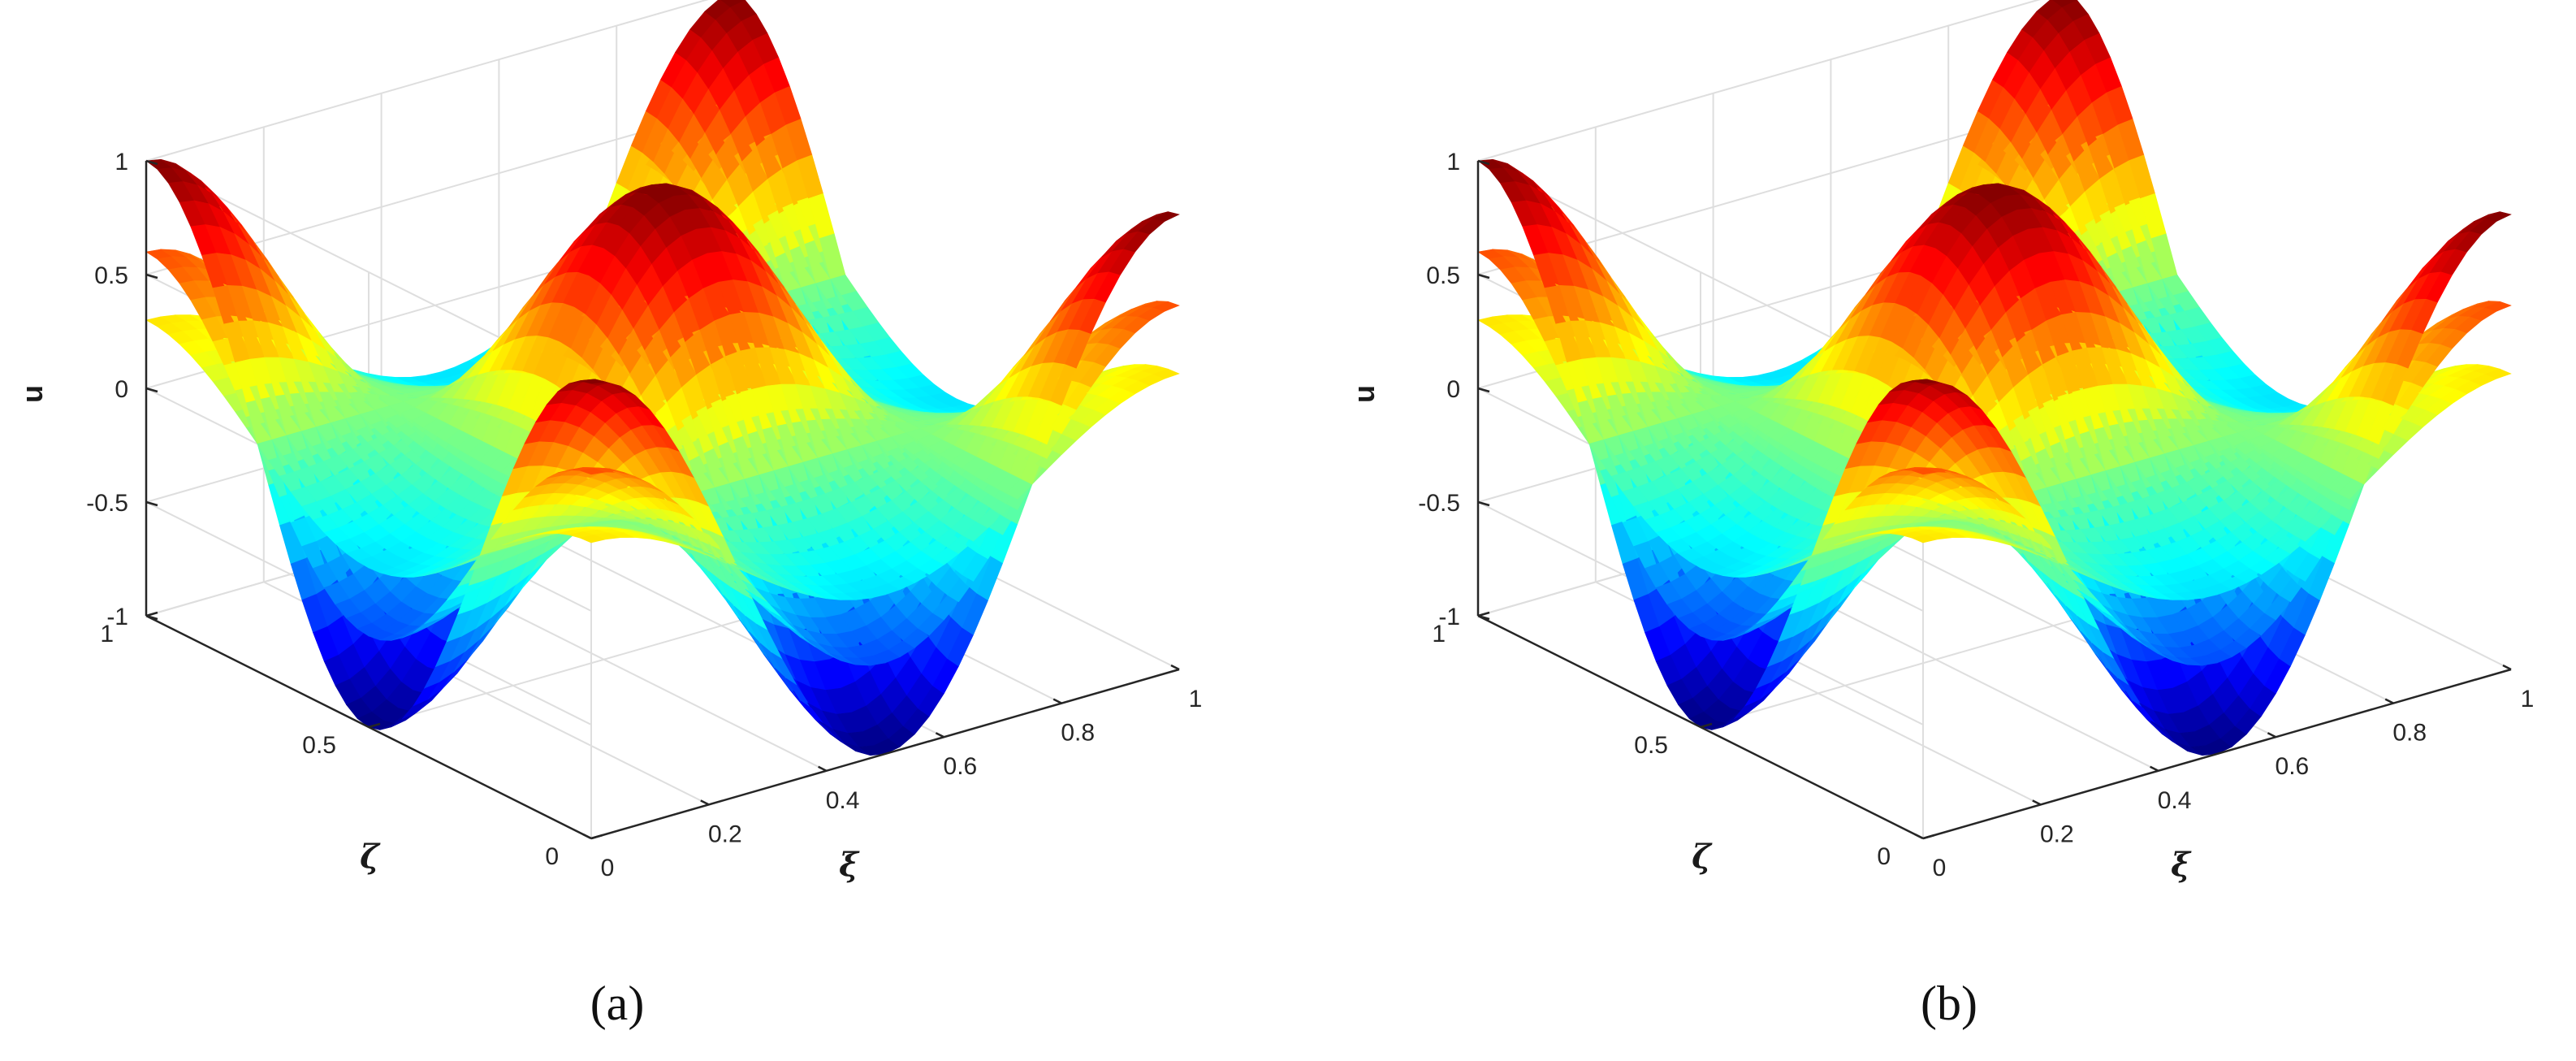 This screenshot has width=2576, height=1061. I want to click on z-tick-label: 0, so click(122, 389).